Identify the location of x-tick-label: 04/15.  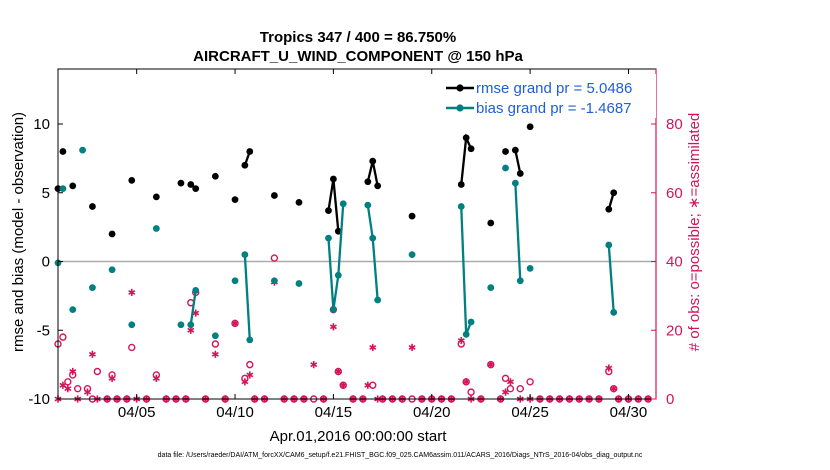
(334, 412).